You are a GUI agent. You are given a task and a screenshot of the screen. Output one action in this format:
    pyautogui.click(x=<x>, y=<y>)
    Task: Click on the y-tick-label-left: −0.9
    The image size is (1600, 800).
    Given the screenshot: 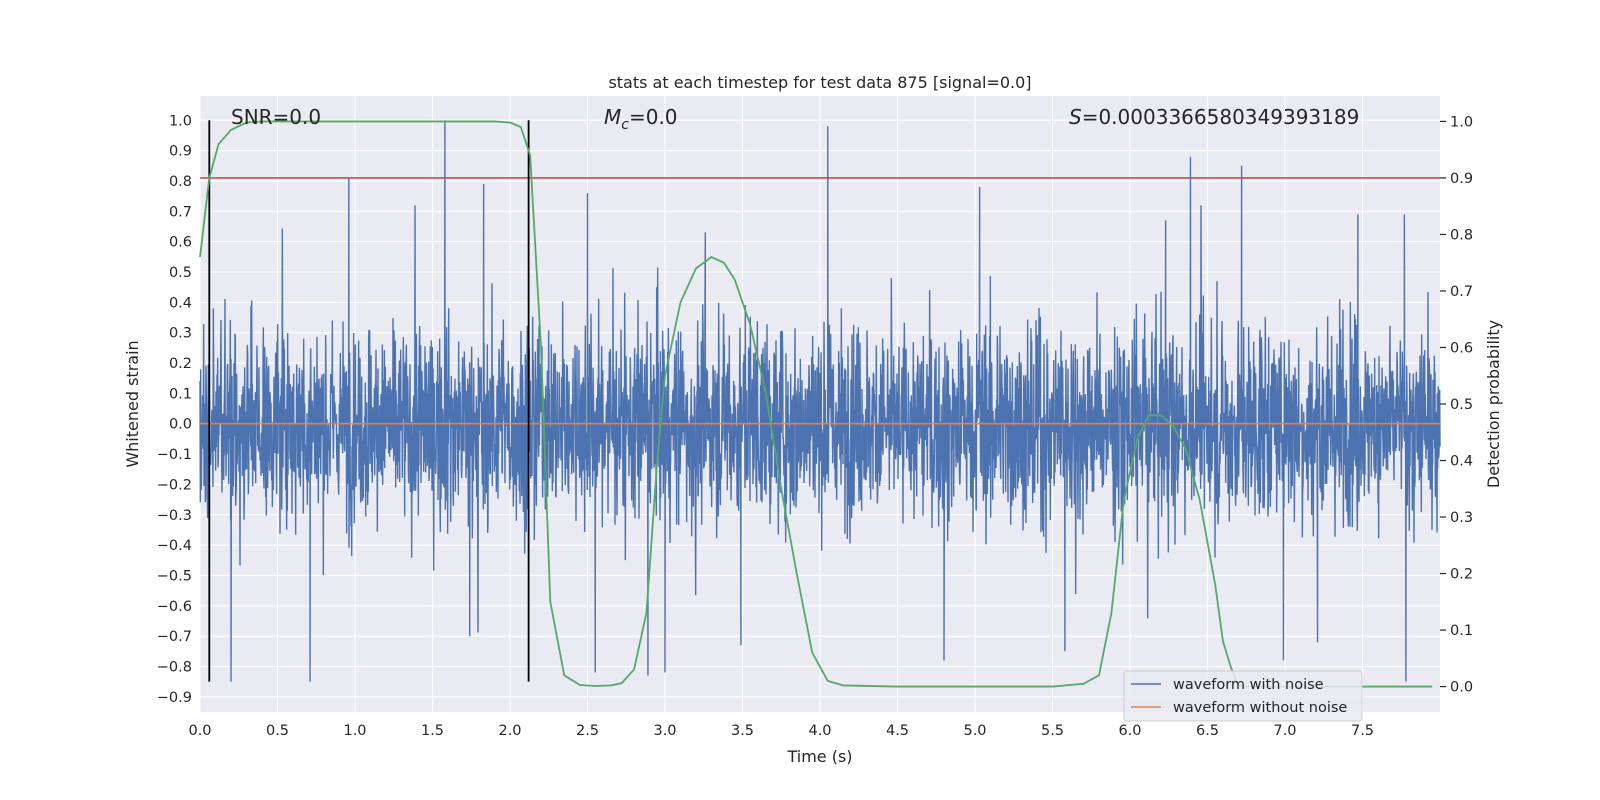 What is the action you would take?
    pyautogui.click(x=174, y=698)
    